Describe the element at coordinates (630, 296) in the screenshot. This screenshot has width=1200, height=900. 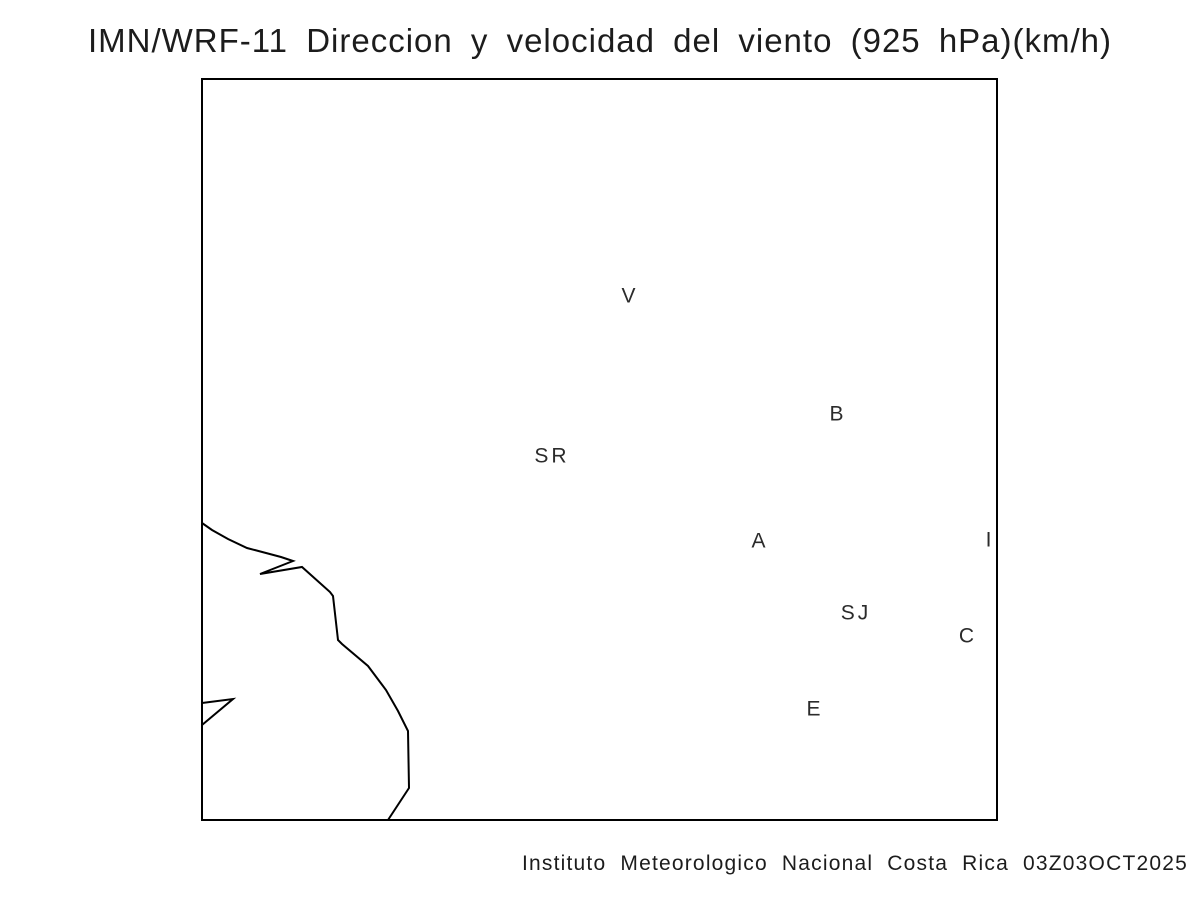
I see `station-label-v: V` at that location.